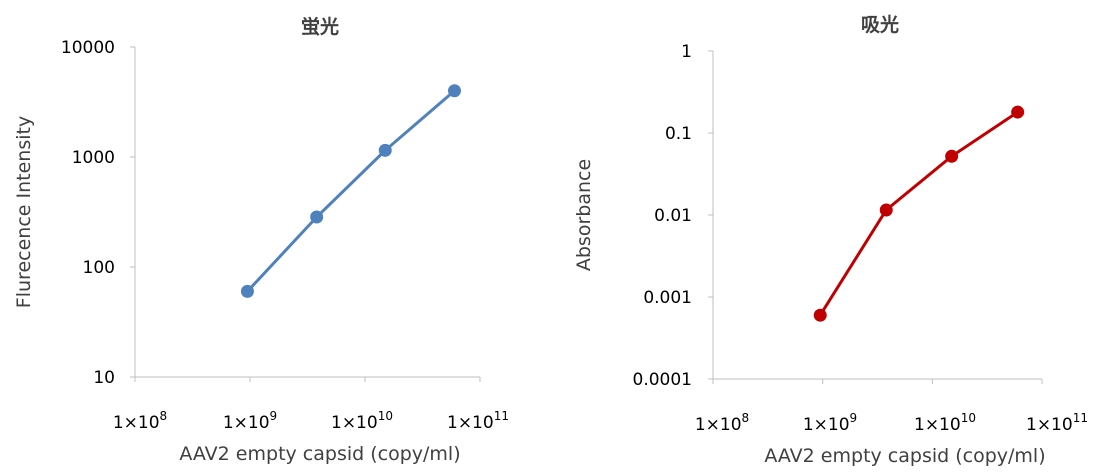  Describe the element at coordinates (686, 52) in the screenshot. I see `y-tick-label: 1` at that location.